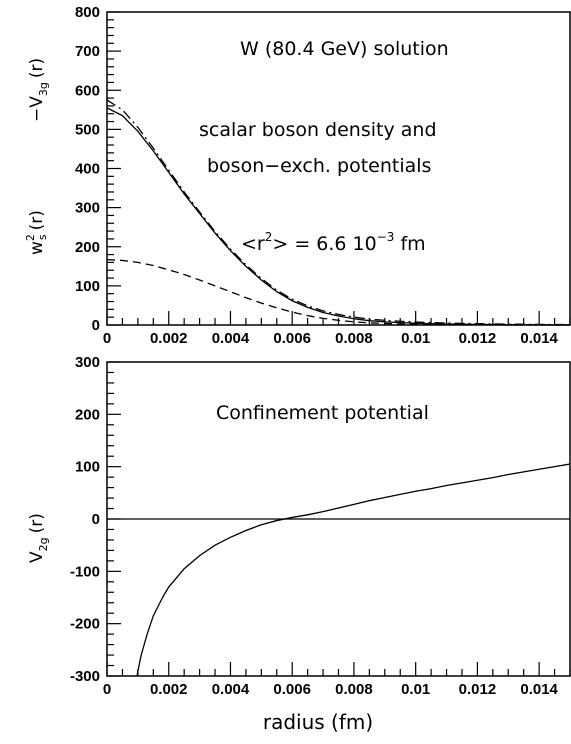 The height and width of the screenshot is (744, 571). Describe the element at coordinates (87, 414) in the screenshot. I see `bottom-y-tick-label: 200` at that location.